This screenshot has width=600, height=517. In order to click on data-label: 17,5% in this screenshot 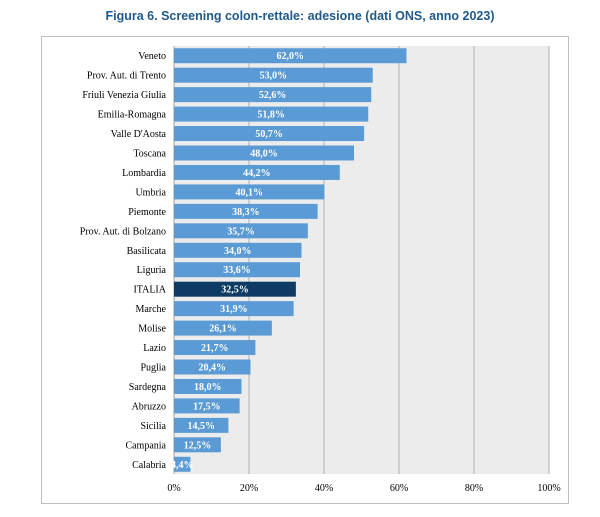, I will do `click(207, 406)`.